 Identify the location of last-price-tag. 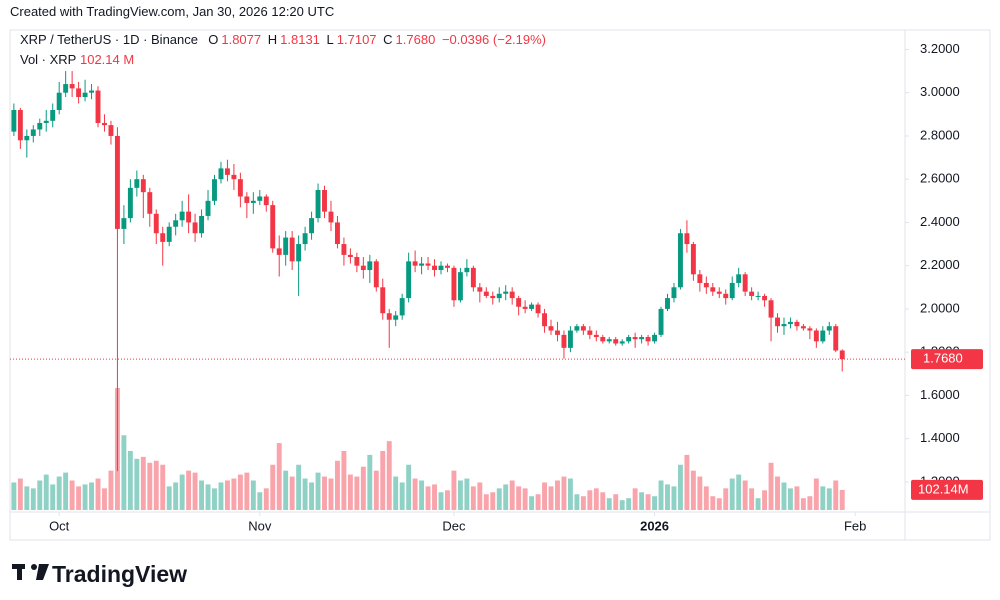
(947, 359).